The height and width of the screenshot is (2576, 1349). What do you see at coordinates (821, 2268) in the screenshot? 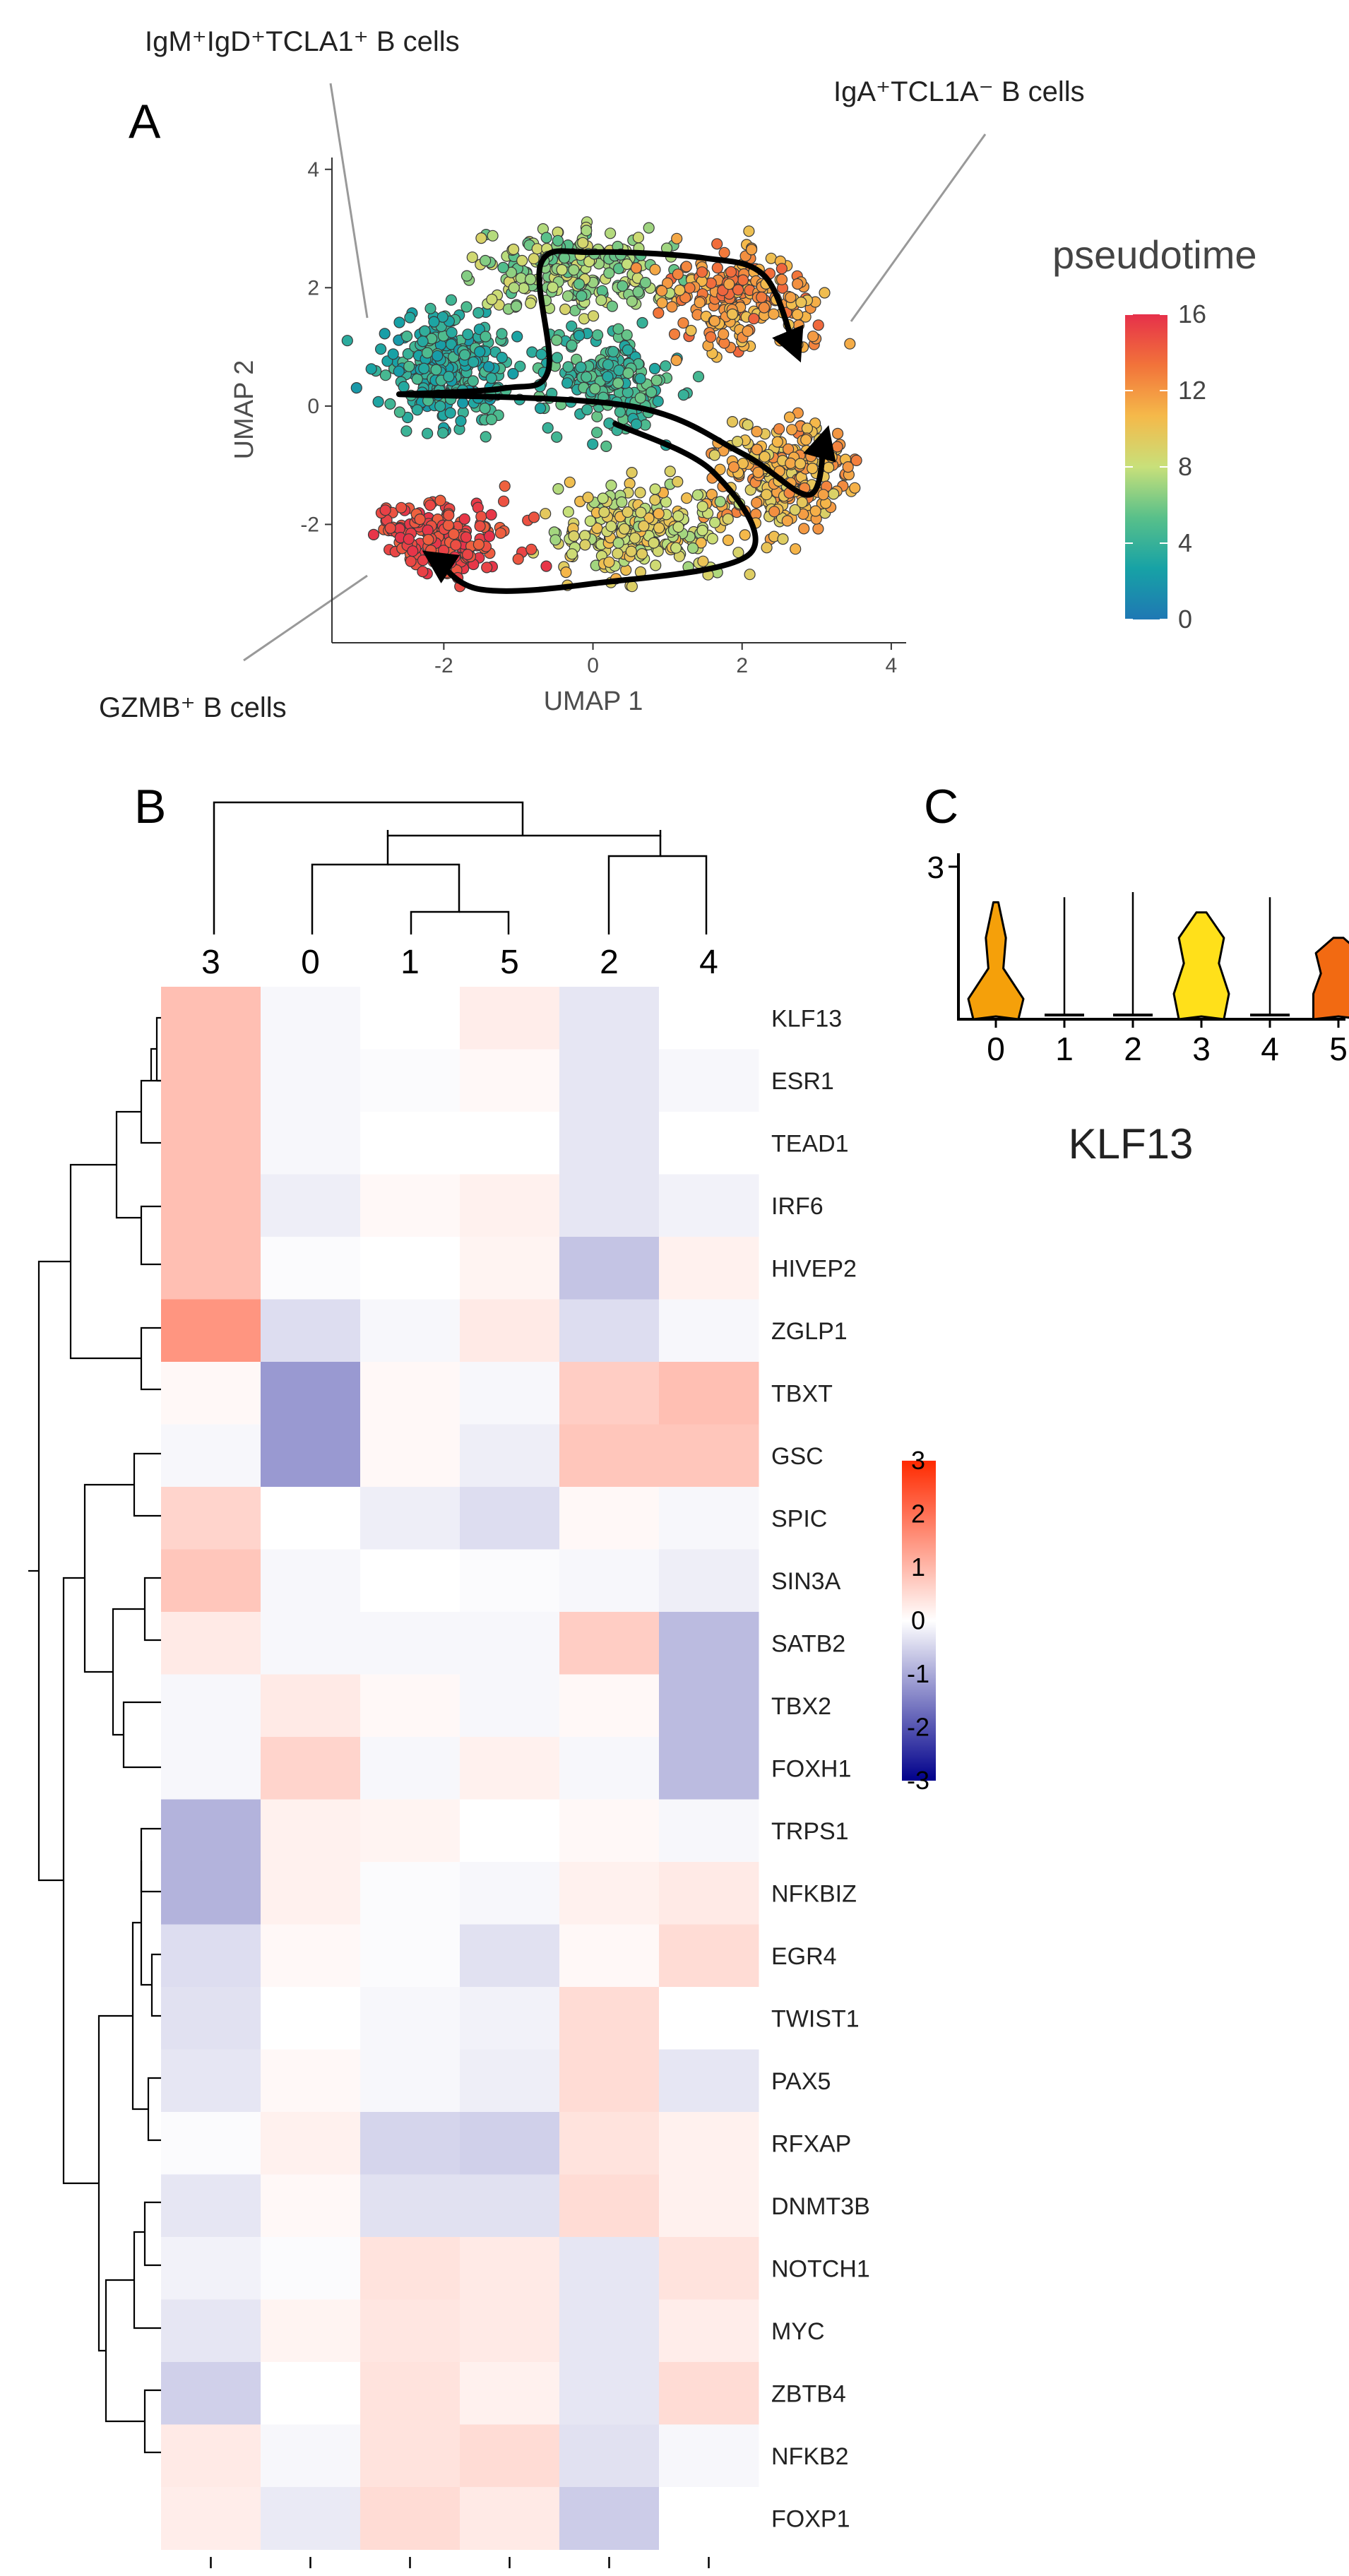
I see `heatmap-row-label: NOTCH1` at bounding box center [821, 2268].